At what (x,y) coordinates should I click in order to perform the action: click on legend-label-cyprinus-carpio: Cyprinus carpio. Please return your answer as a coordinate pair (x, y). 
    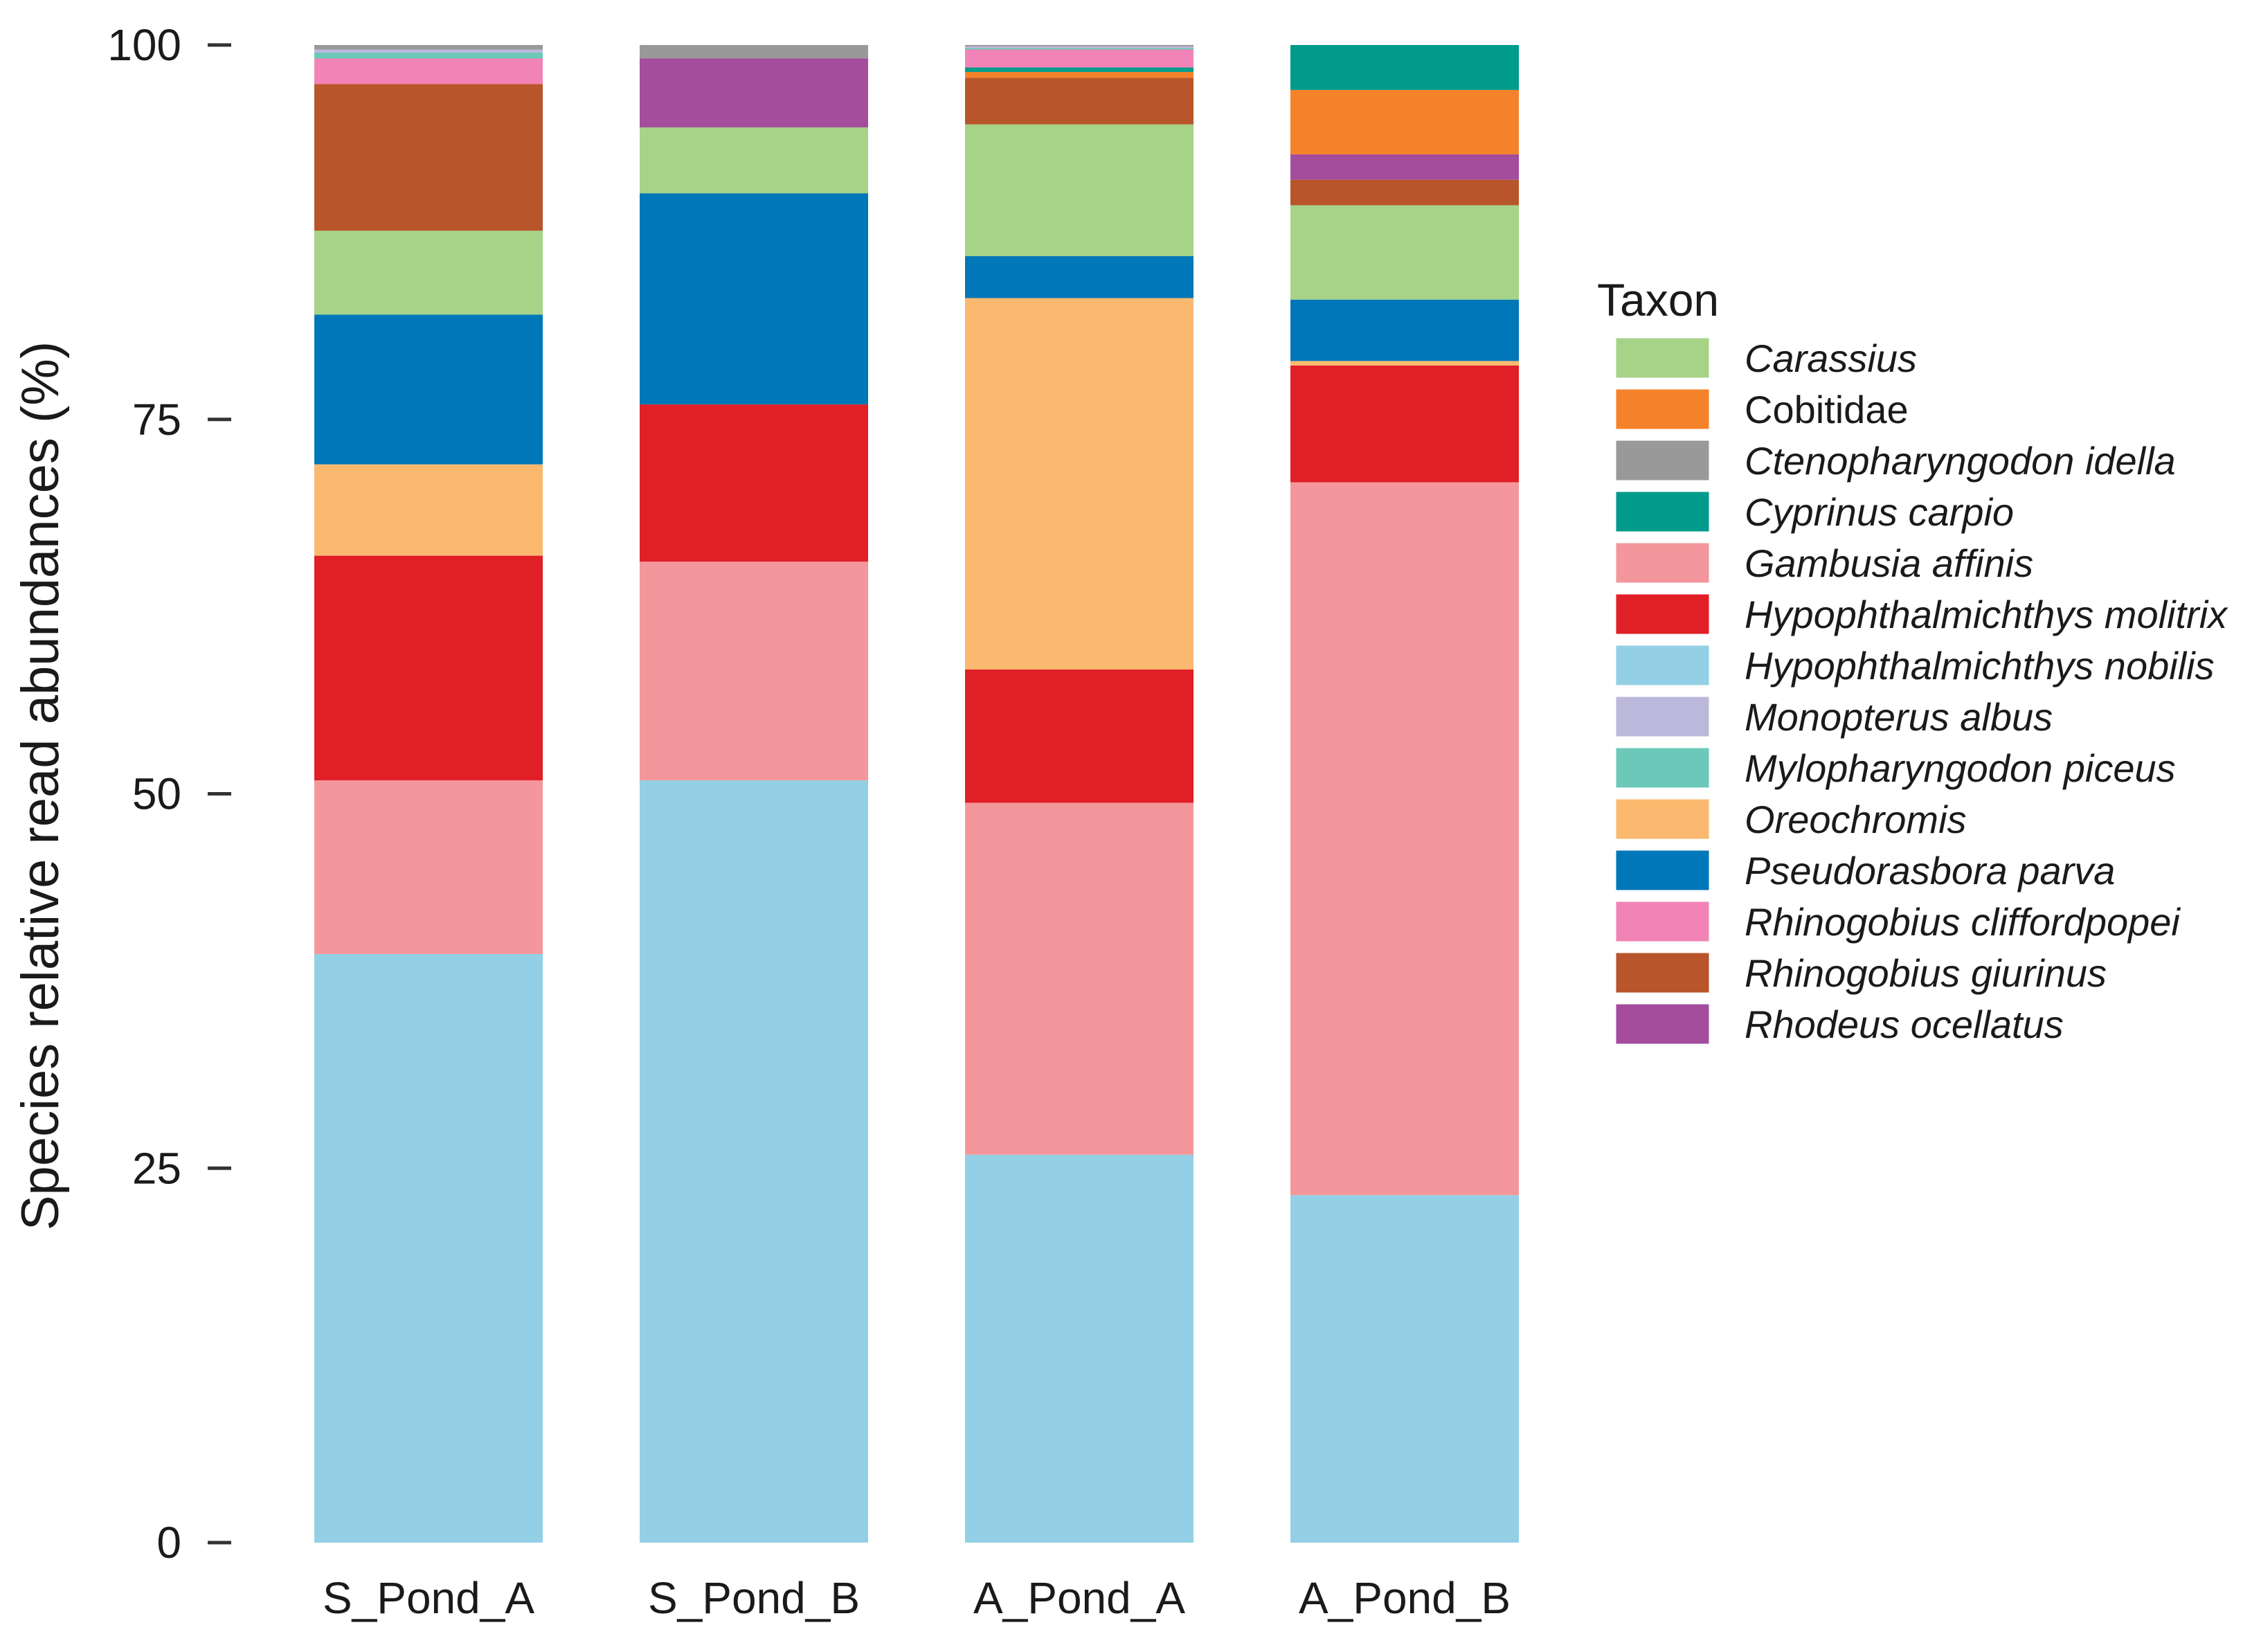
    Looking at the image, I should click on (1879, 512).